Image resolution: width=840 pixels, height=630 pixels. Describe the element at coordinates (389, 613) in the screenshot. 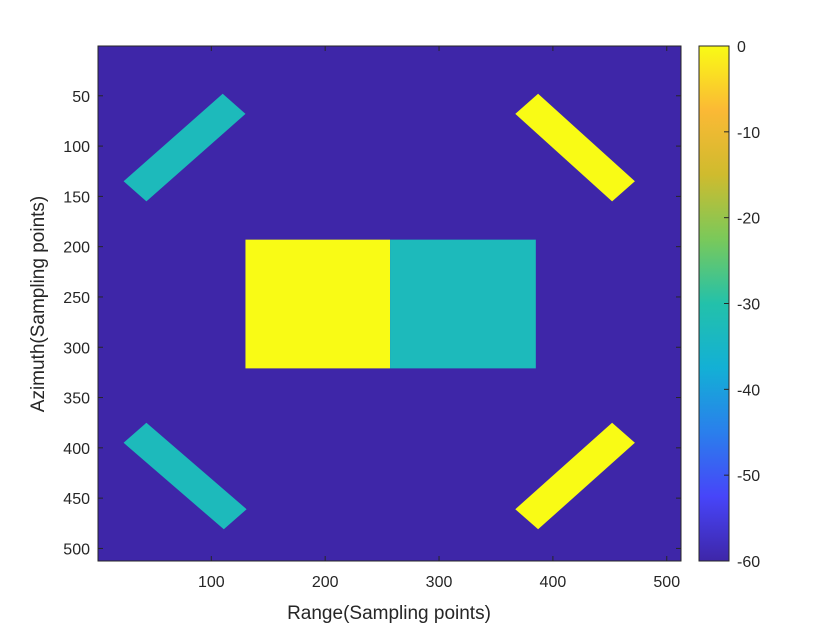

I see `x-axis-title: Range(Sampling points)` at that location.